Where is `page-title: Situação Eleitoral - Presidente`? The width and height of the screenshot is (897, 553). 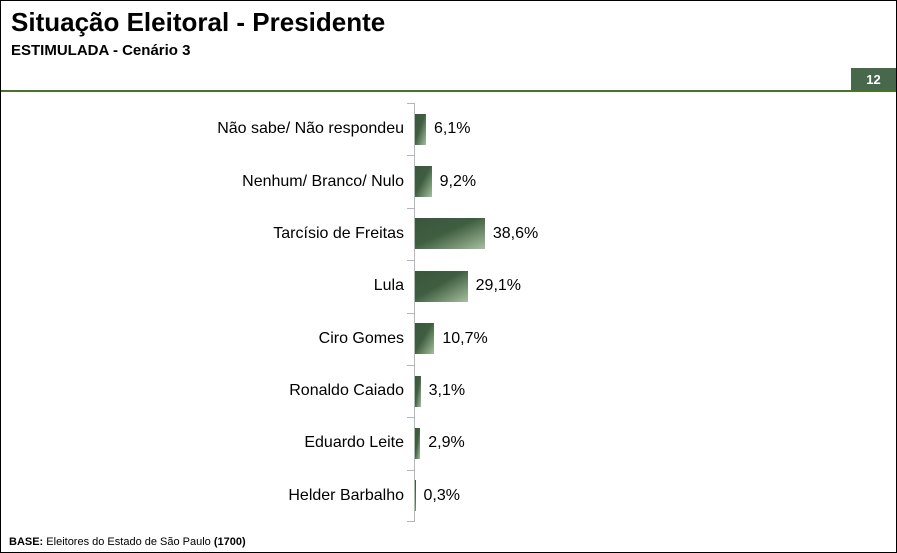 page-title: Situação Eleitoral - Presidente is located at coordinates (198, 22).